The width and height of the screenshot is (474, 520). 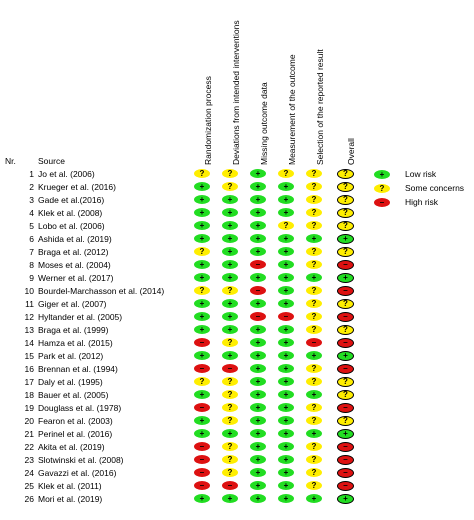 What do you see at coordinates (73, 395) in the screenshot?
I see `study-source: Bauer et al. (2005)` at bounding box center [73, 395].